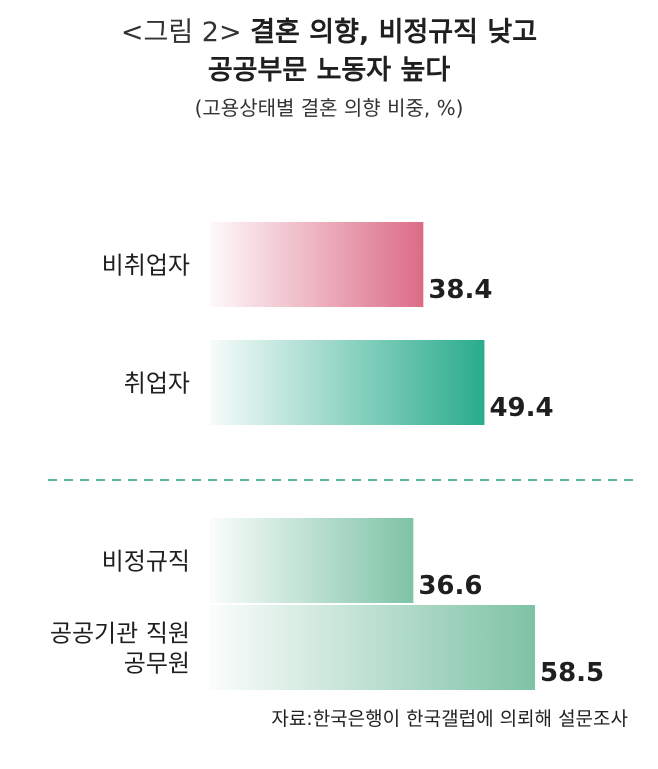  What do you see at coordinates (120, 634) in the screenshot?
I see `category-label: 공공기관 직원` at bounding box center [120, 634].